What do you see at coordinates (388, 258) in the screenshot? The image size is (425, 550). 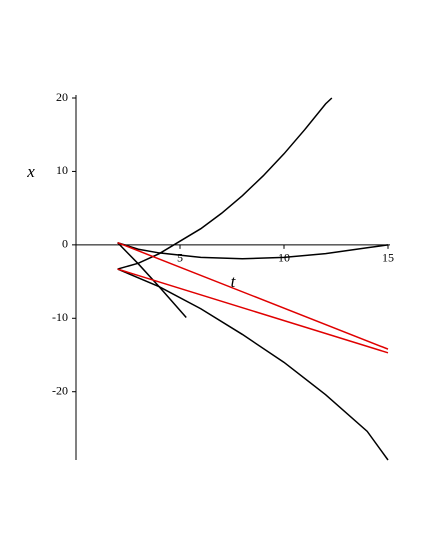 I see `x-tick-label: 15` at bounding box center [388, 258].